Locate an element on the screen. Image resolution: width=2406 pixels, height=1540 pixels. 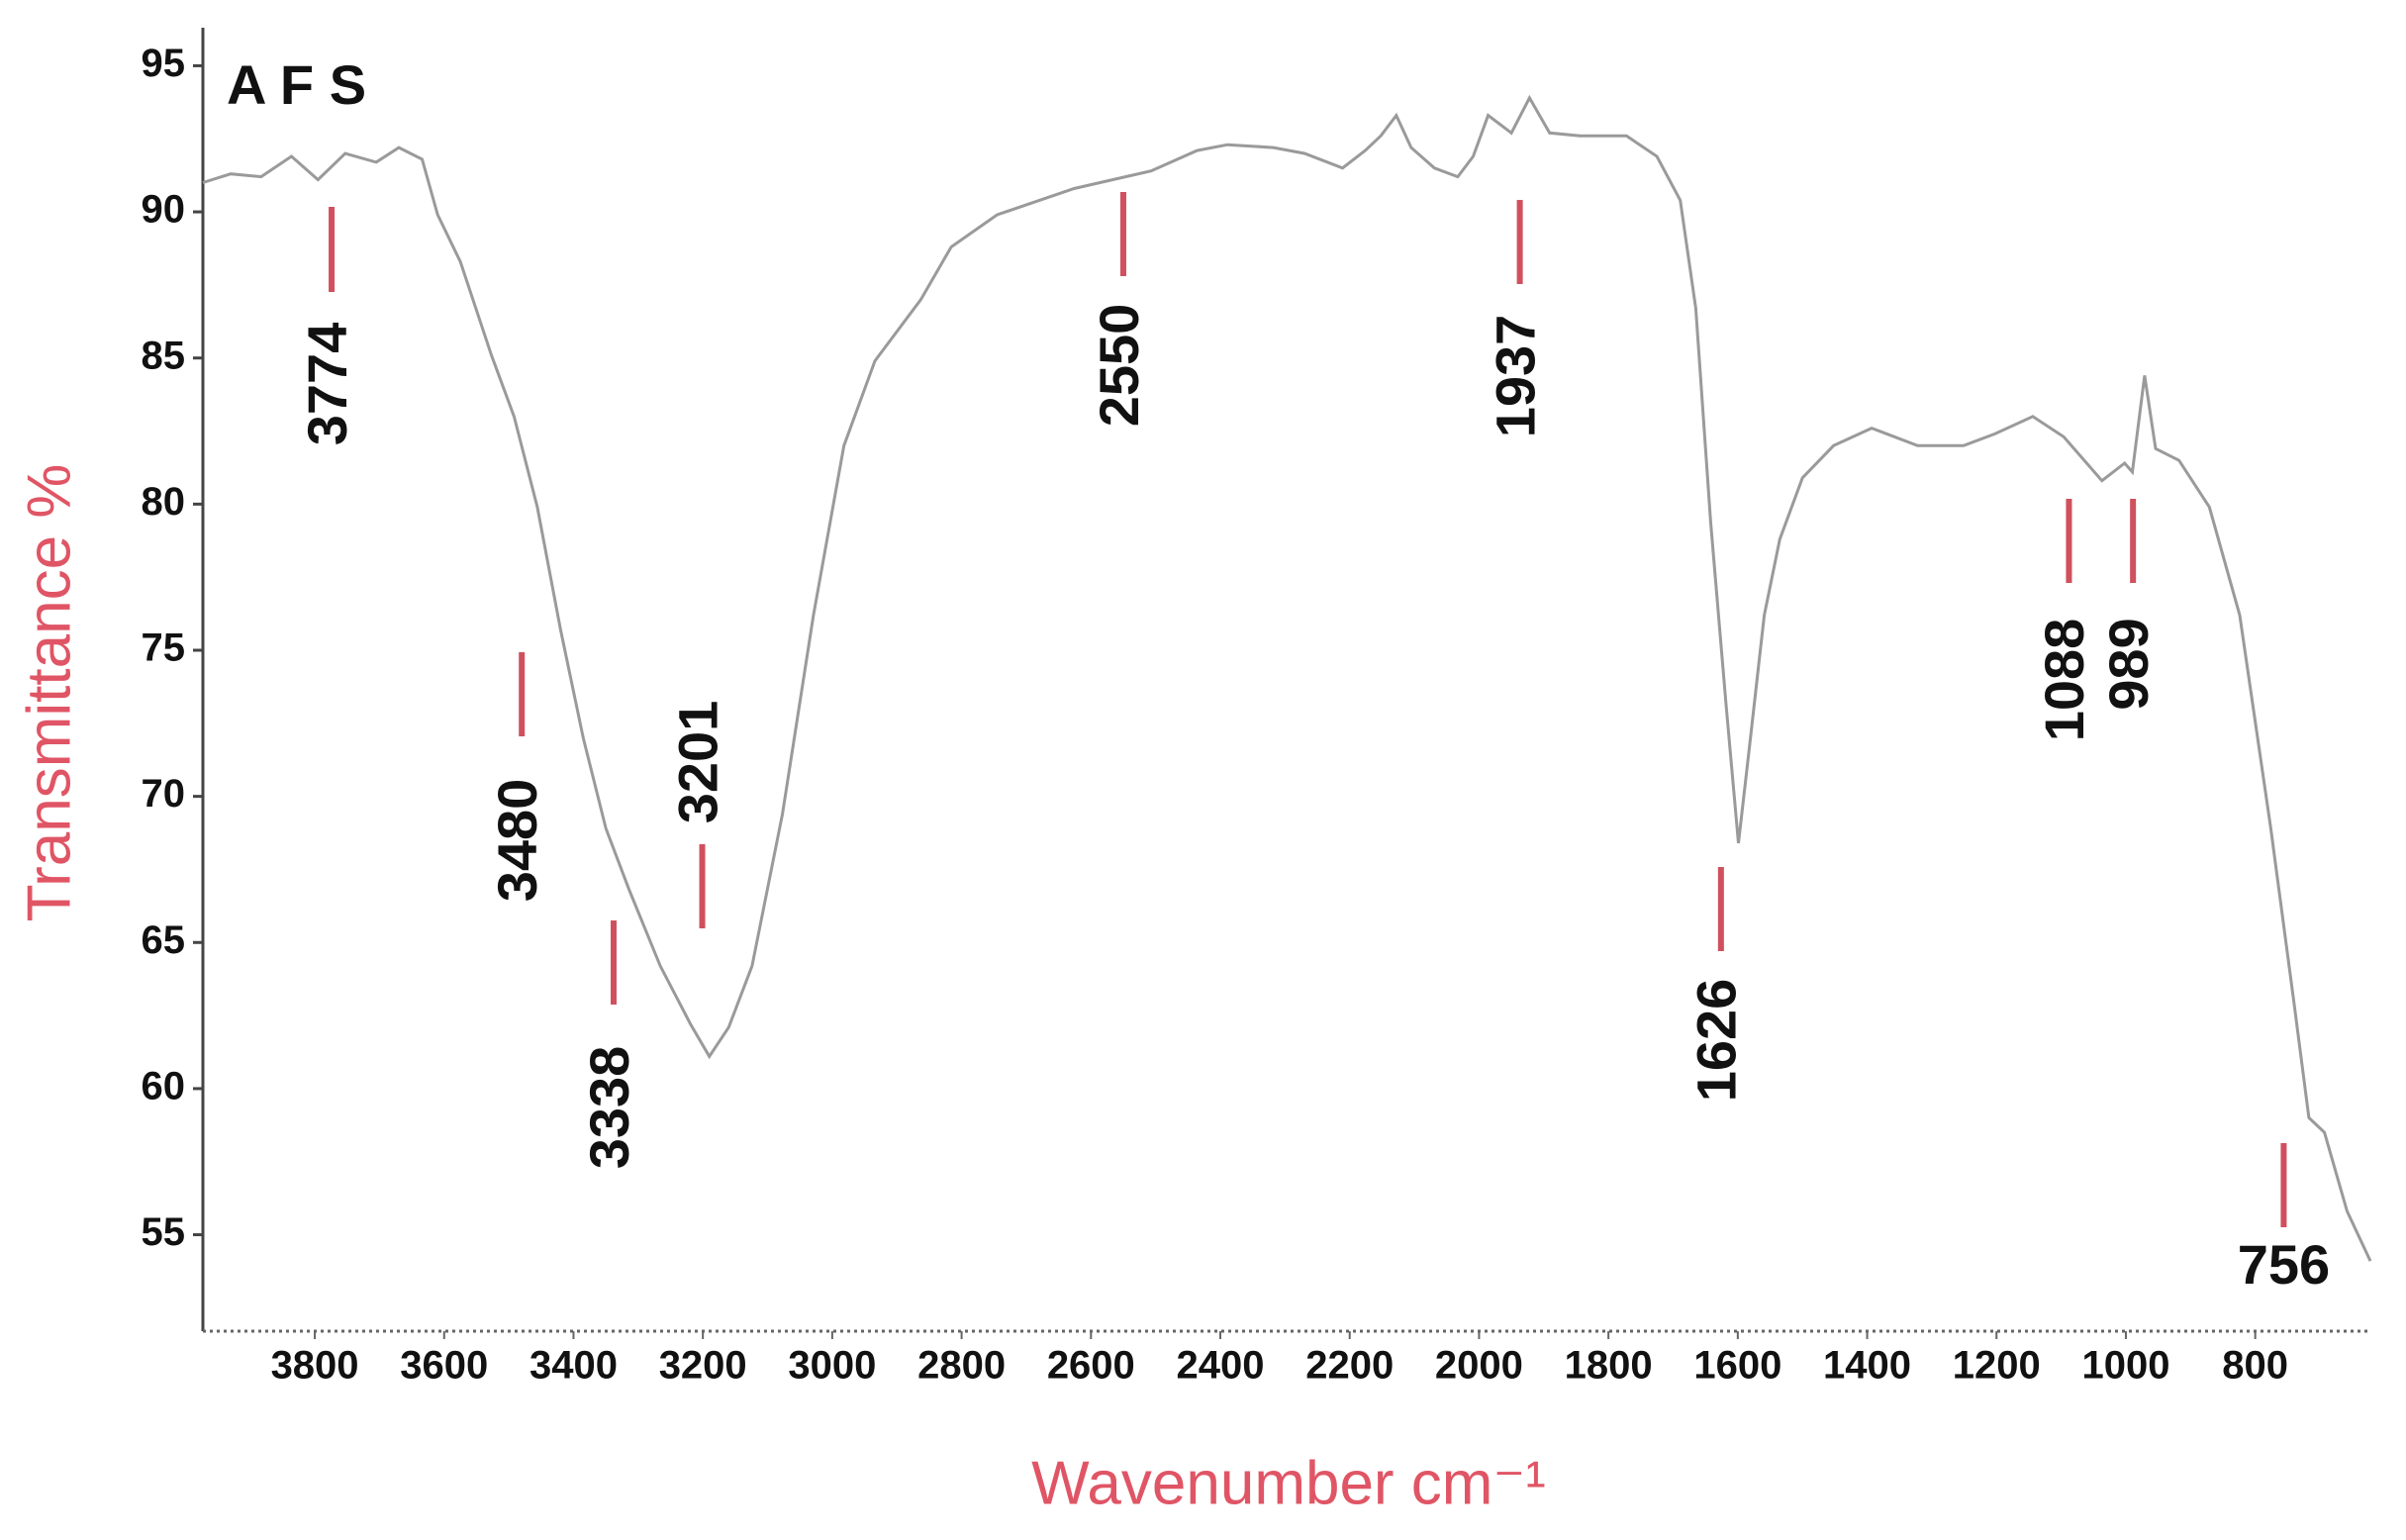
y-tick-label: 95 is located at coordinates (164, 63).